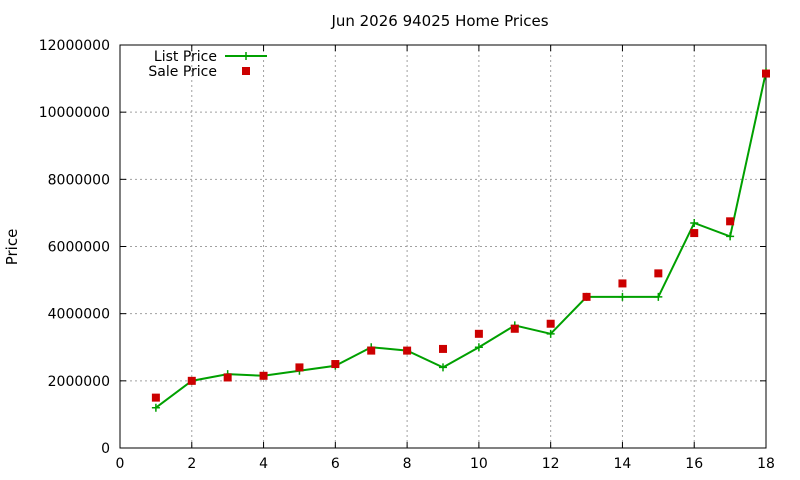 This screenshot has width=800, height=480. Describe the element at coordinates (191, 464) in the screenshot. I see `x-tick-label: 2` at that location.